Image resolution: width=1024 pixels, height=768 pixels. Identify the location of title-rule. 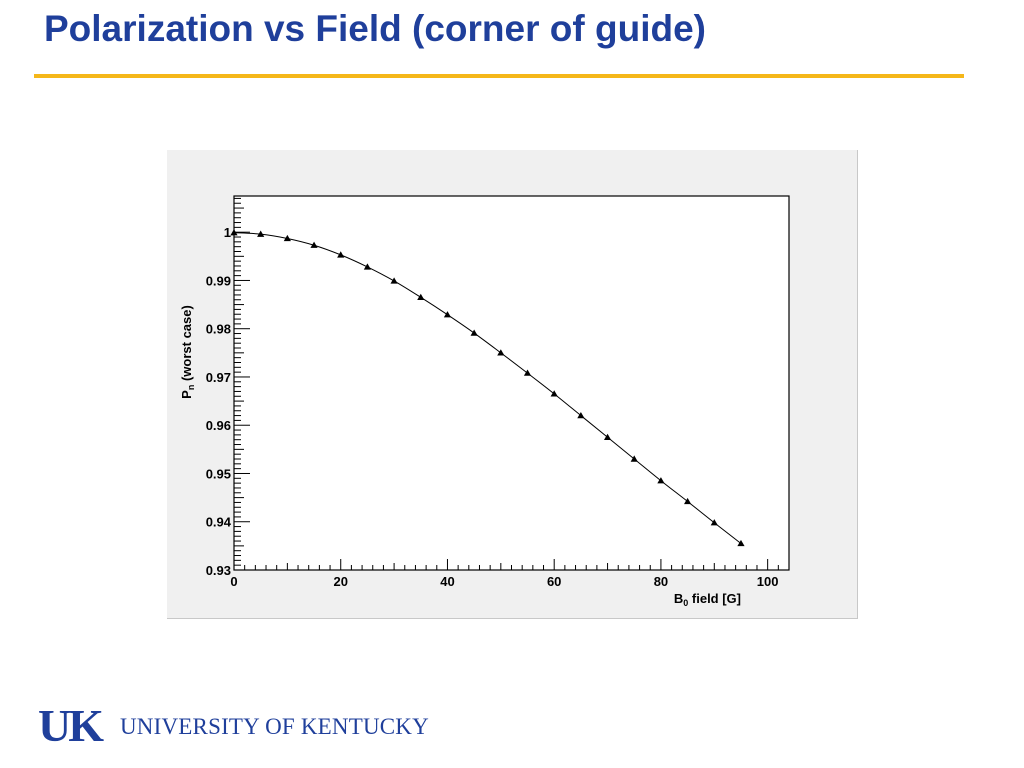
(499, 76).